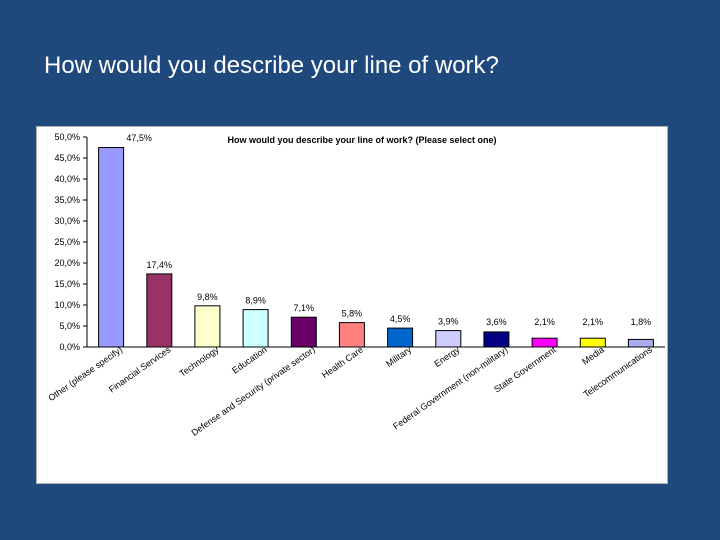 This screenshot has height=540, width=720. Describe the element at coordinates (67, 305) in the screenshot. I see `y-tick-label: 10,0%` at that location.